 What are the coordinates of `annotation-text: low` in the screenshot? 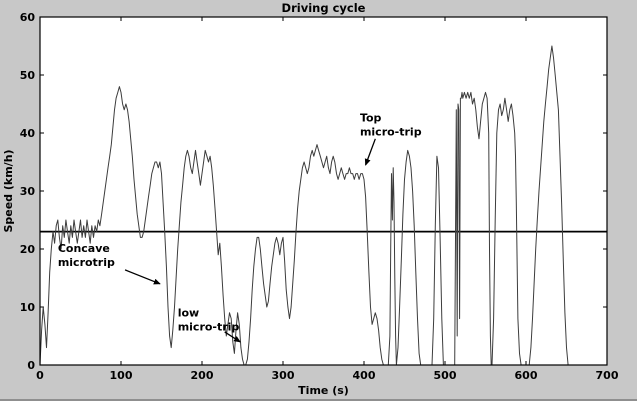 It's located at (189, 312).